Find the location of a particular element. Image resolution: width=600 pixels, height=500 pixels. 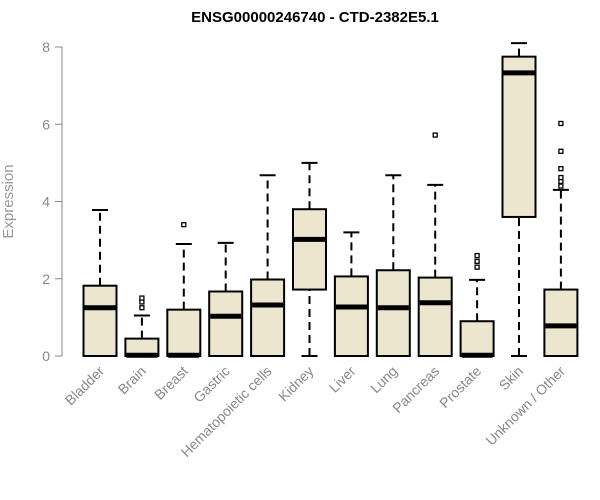

y-tick-label: 0 is located at coordinates (46, 356).